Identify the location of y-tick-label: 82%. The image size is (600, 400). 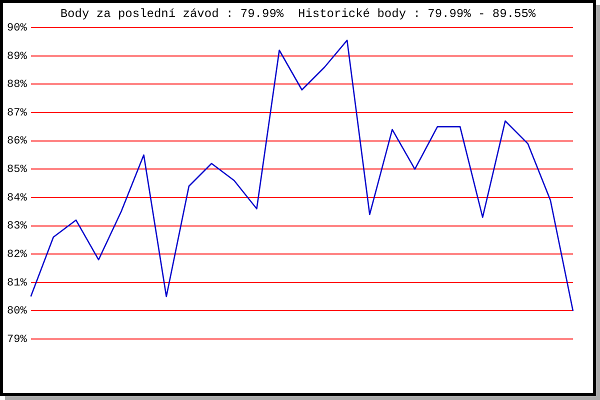
(17, 254).